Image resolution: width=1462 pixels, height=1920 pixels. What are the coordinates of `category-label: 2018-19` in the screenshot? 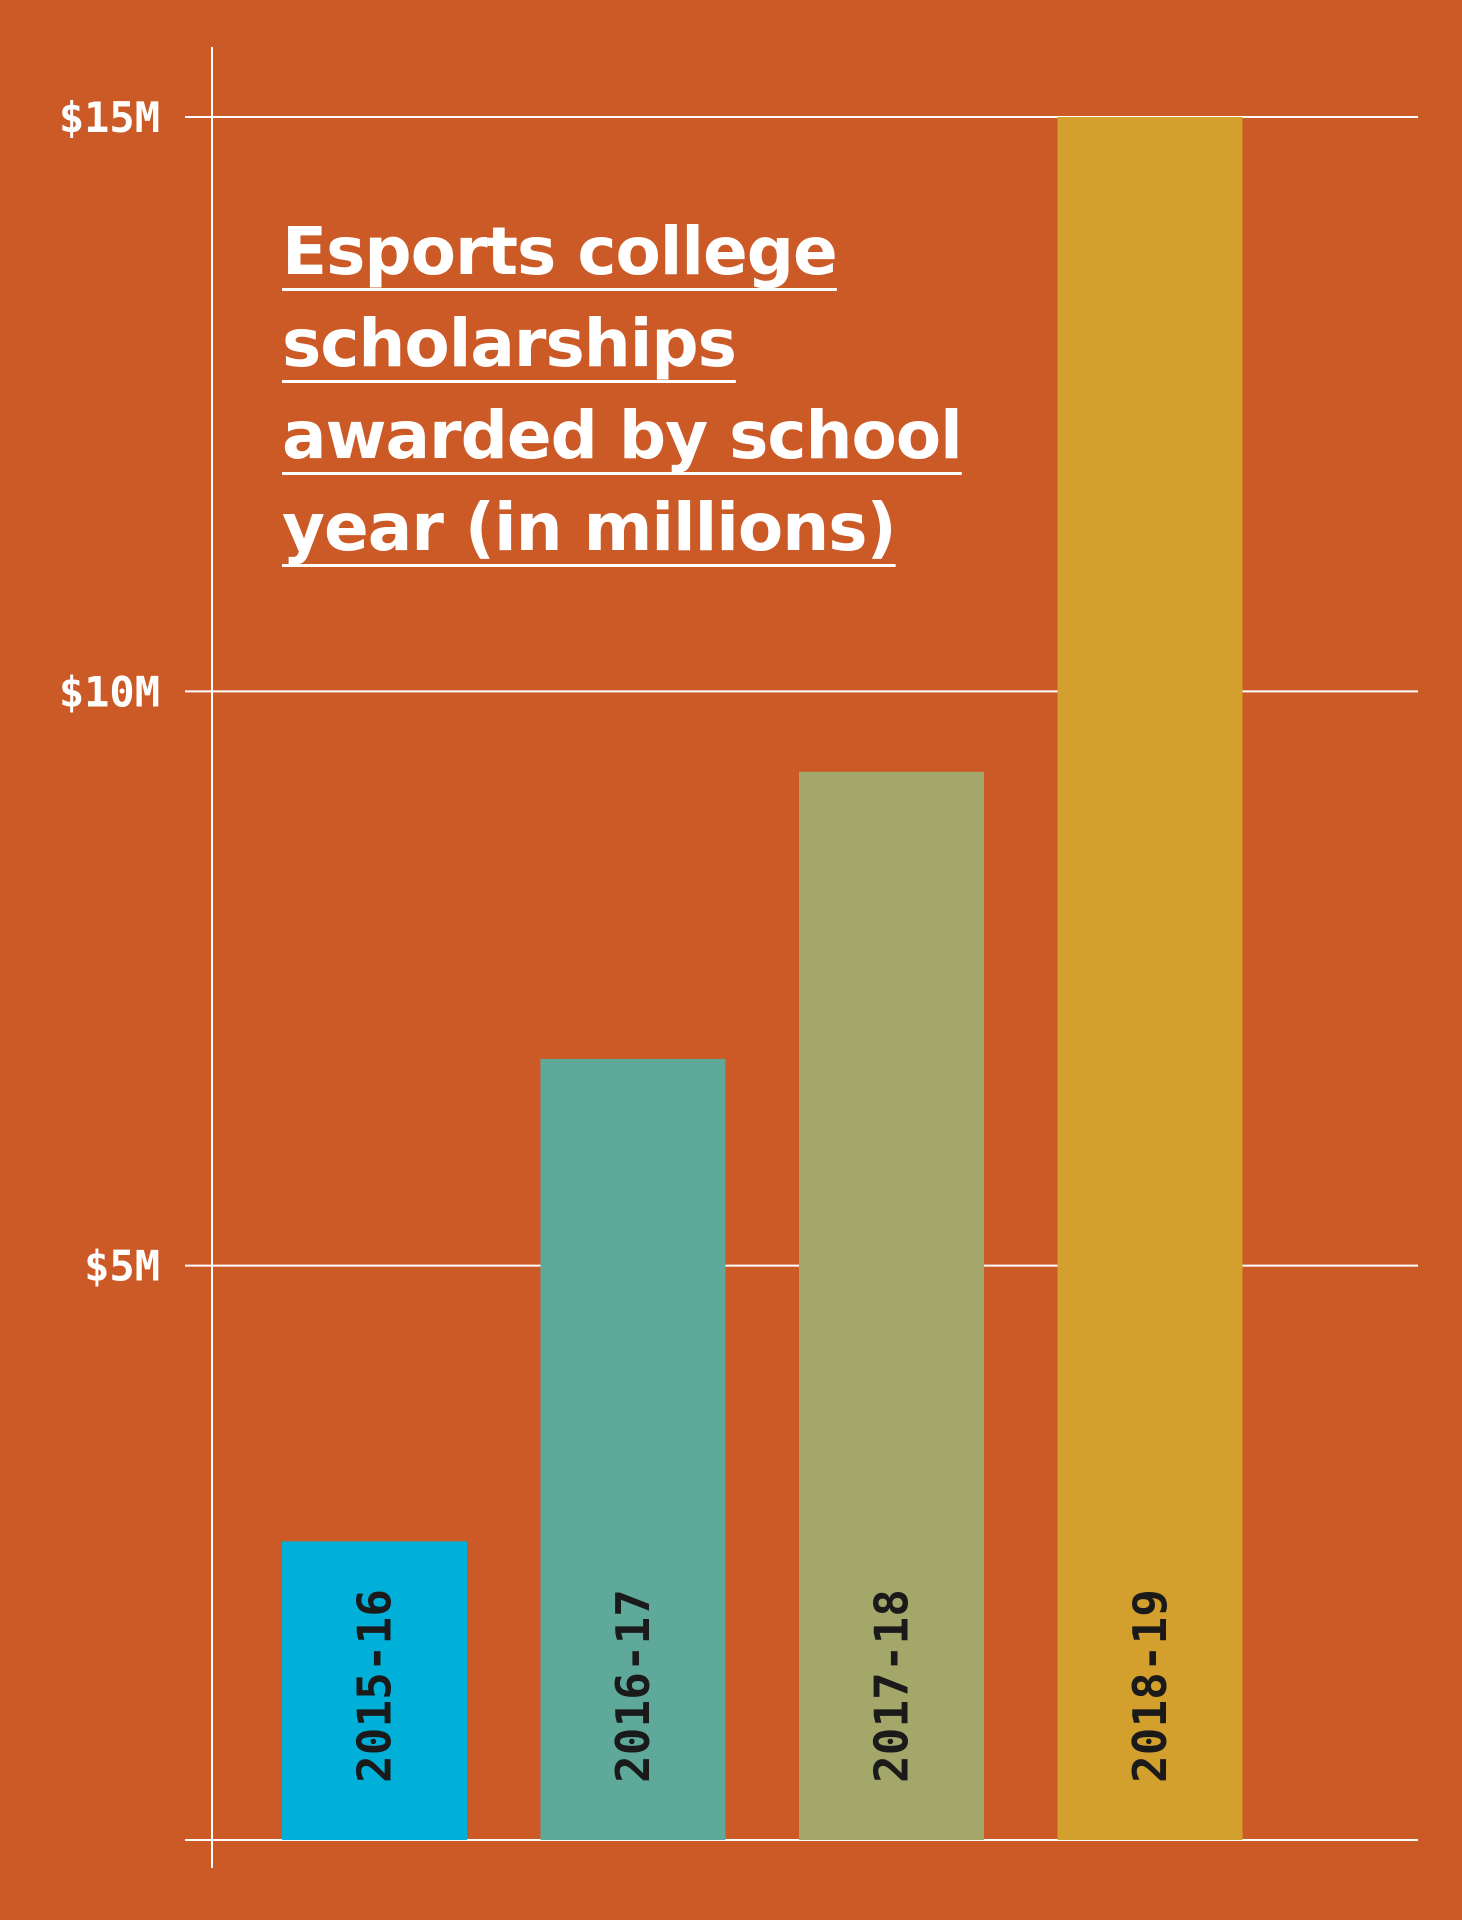 It's located at (1150, 1686).